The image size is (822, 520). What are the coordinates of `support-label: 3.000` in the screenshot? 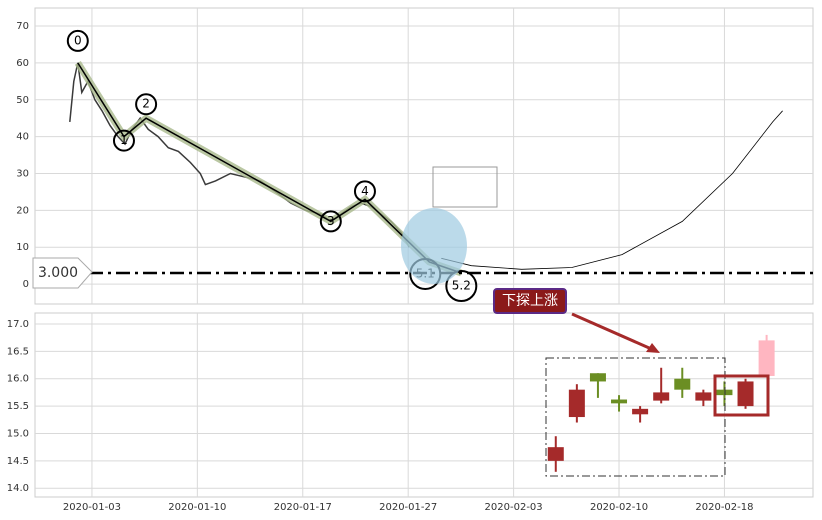 It's located at (58, 273).